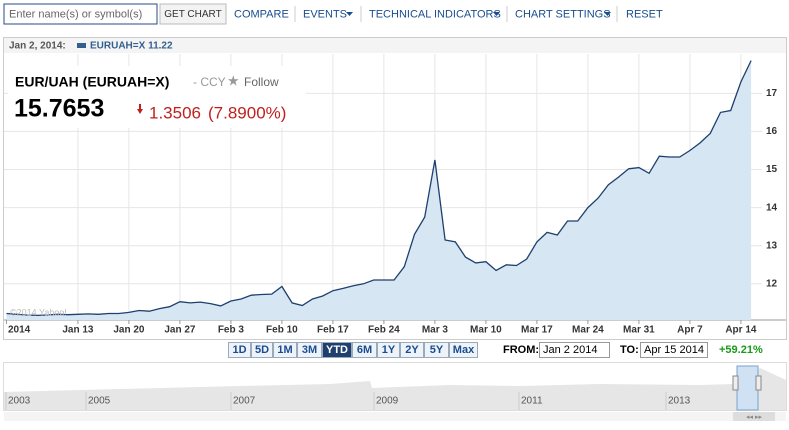  I want to click on x-tick-label: Feb 3, so click(231, 330).